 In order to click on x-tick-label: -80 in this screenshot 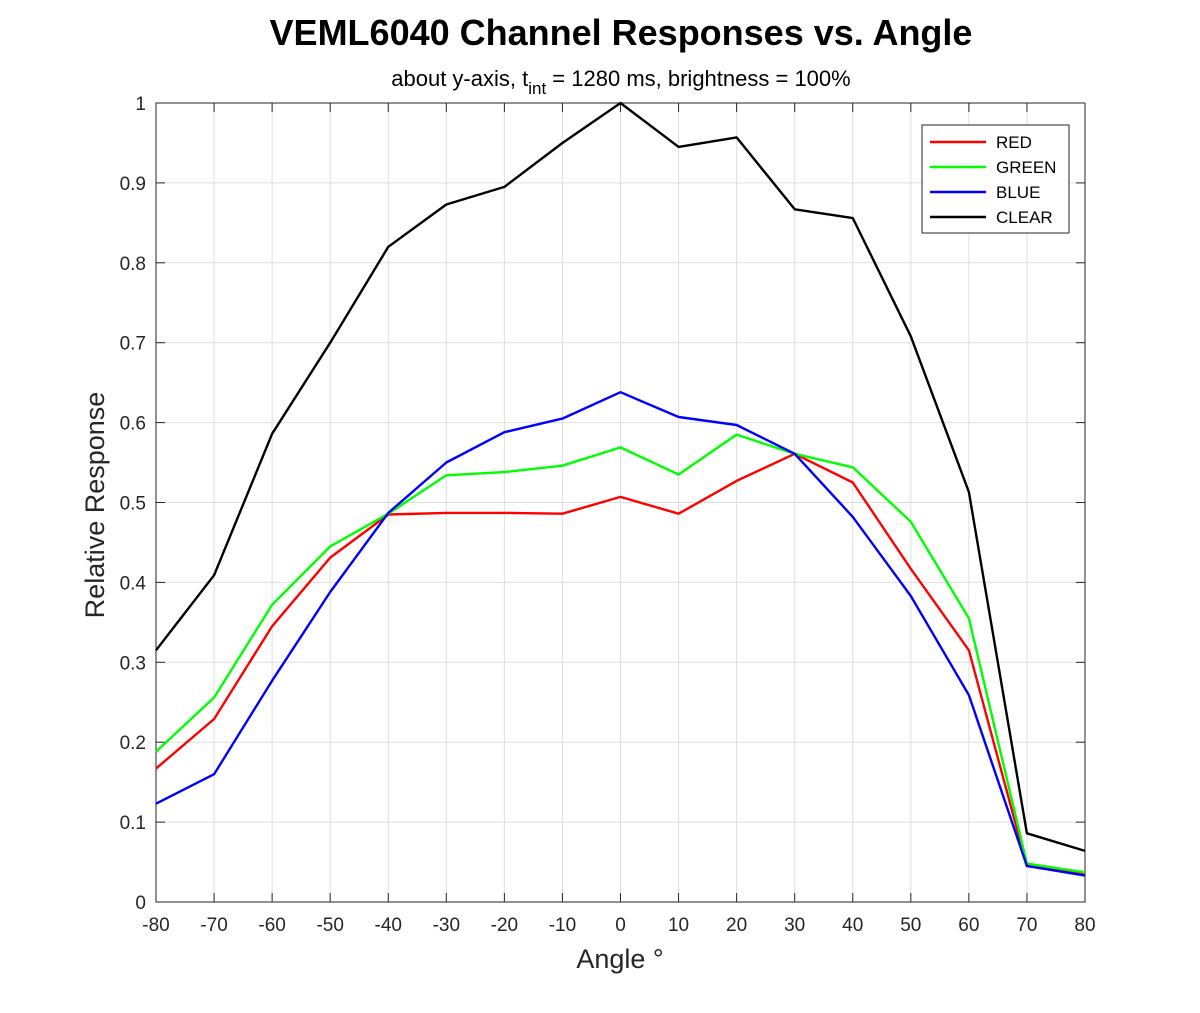, I will do `click(155, 925)`.